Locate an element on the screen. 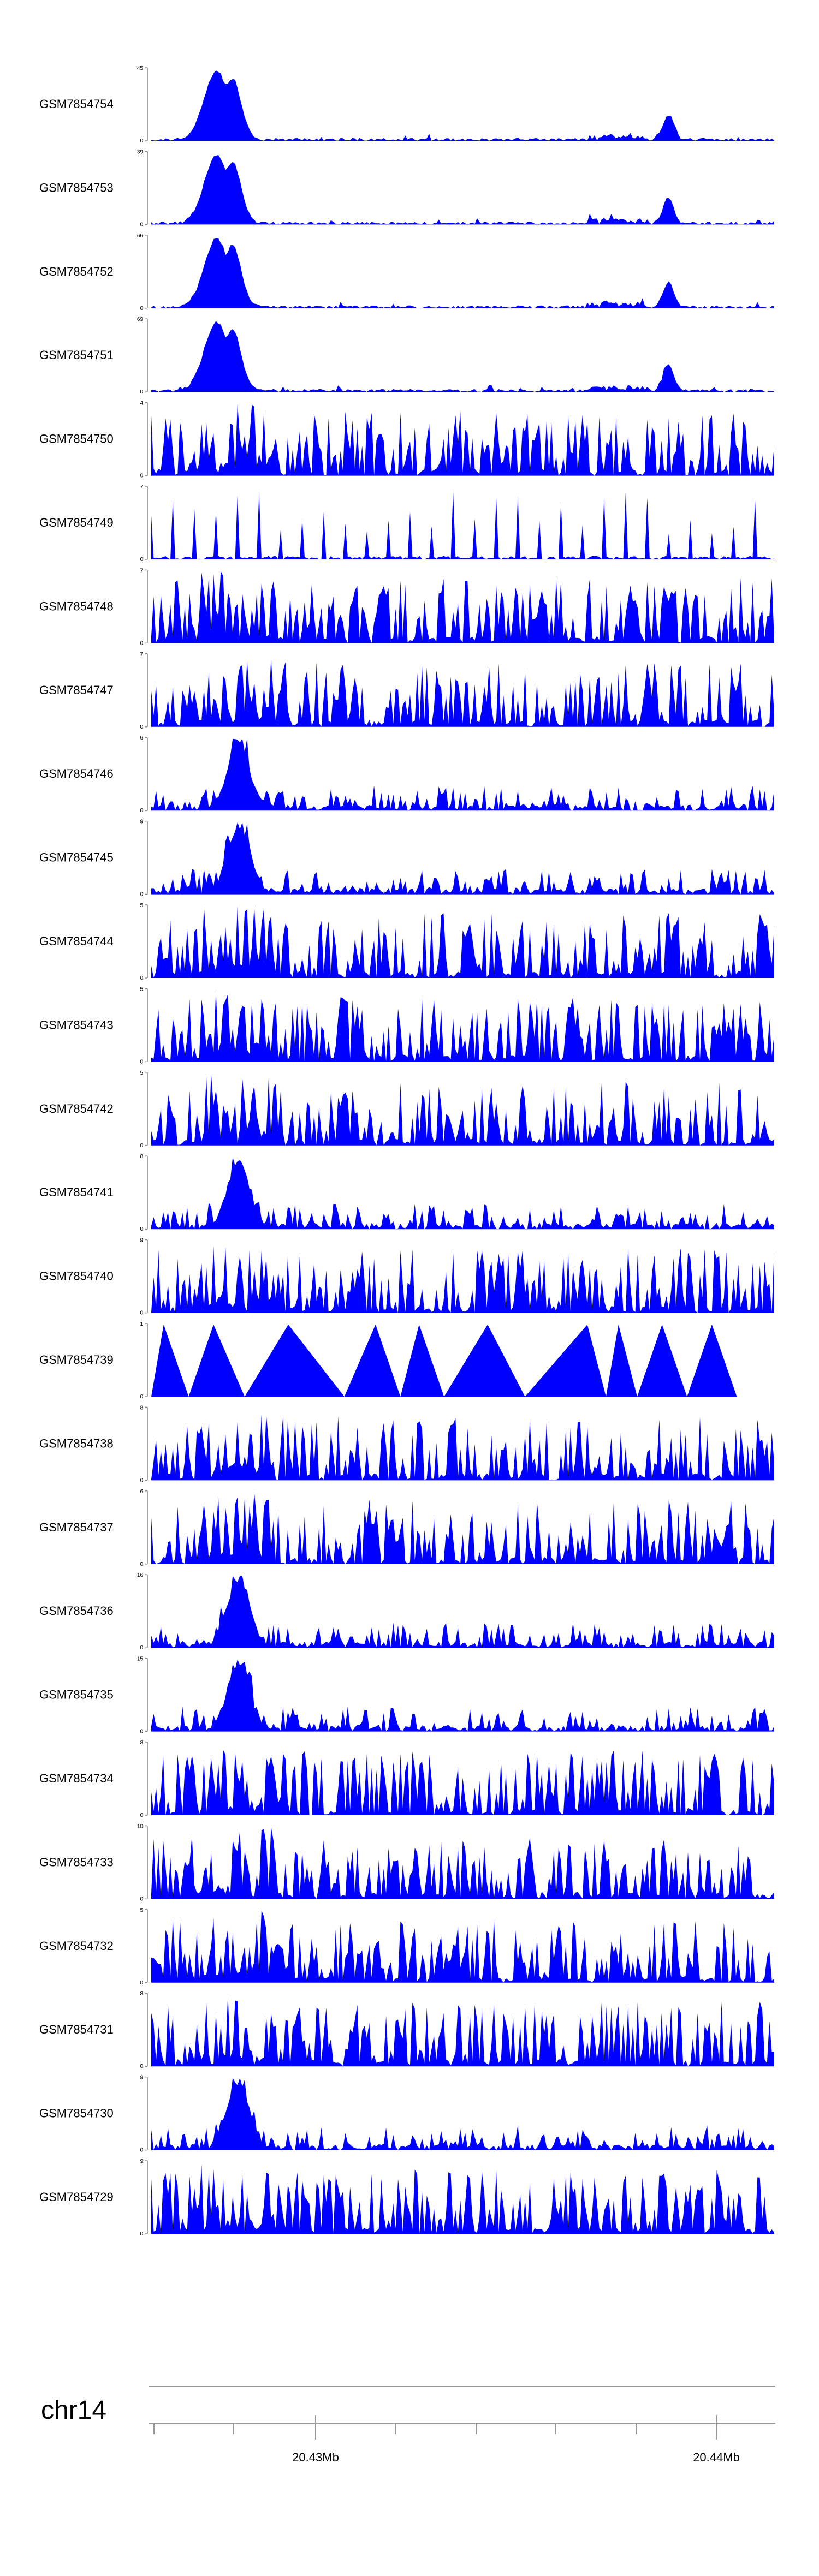  track-GSM7854747: GSM7854747 7 0 is located at coordinates (406, 691).